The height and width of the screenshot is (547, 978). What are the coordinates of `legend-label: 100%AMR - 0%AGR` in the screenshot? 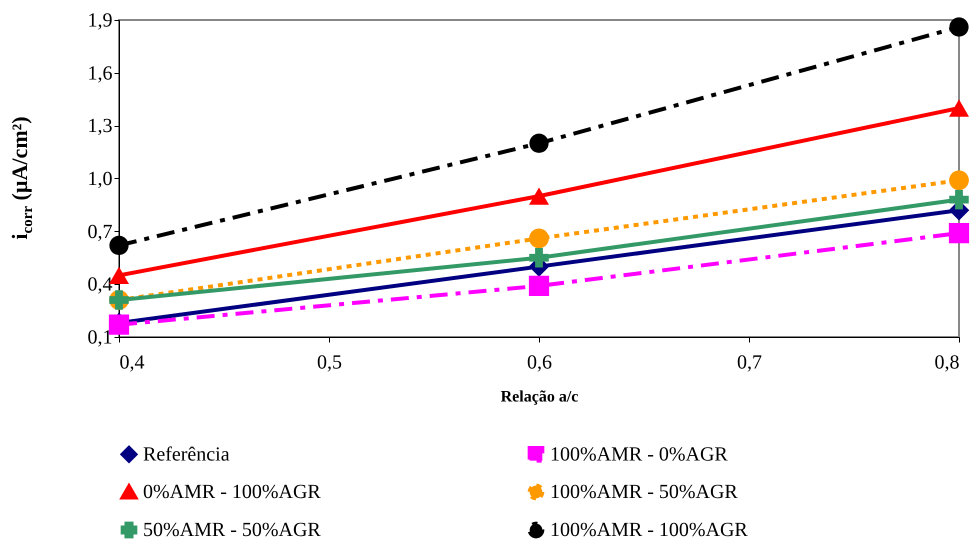 It's located at (639, 454).